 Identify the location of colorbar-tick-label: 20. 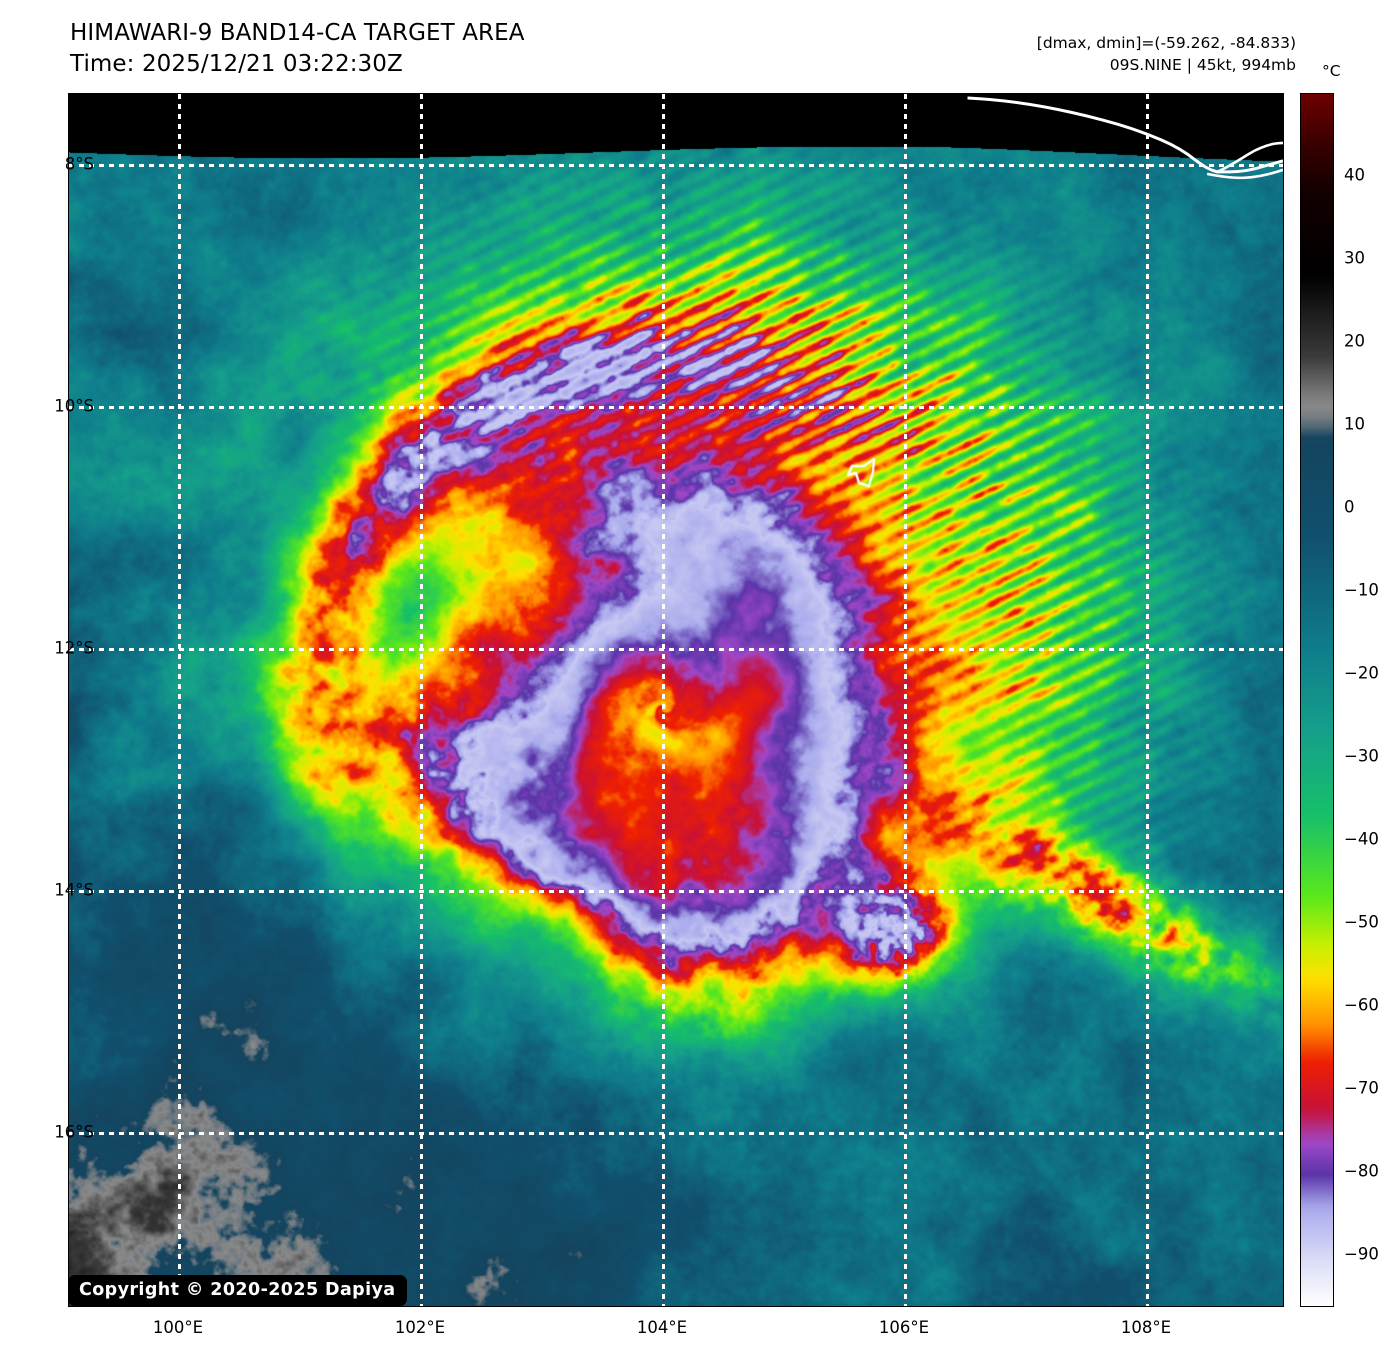
(1354, 341).